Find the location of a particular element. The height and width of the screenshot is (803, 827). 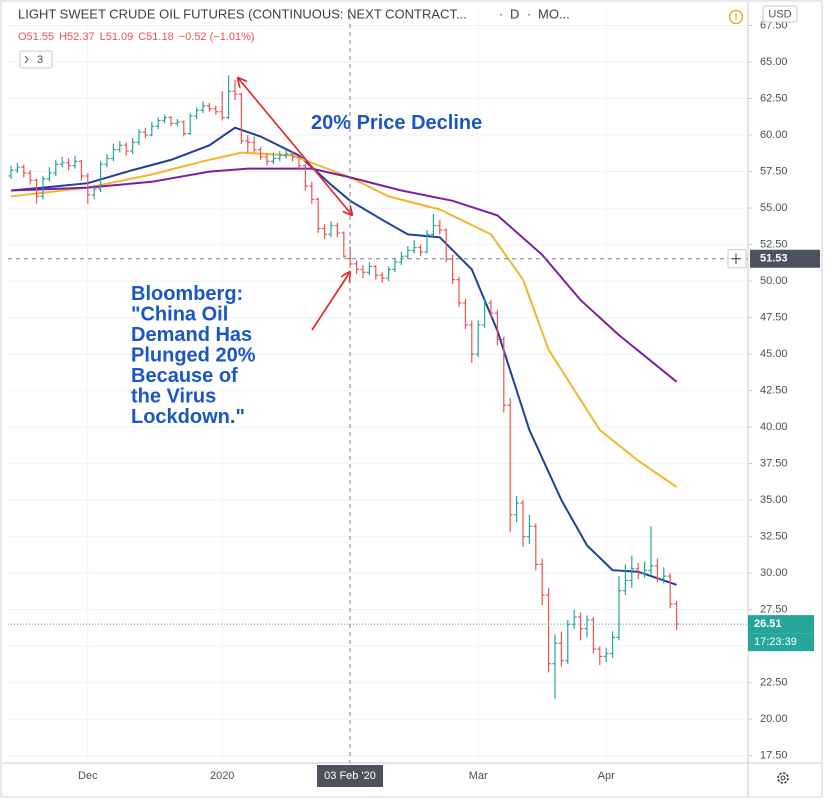

currency-box is located at coordinates (780, 14).